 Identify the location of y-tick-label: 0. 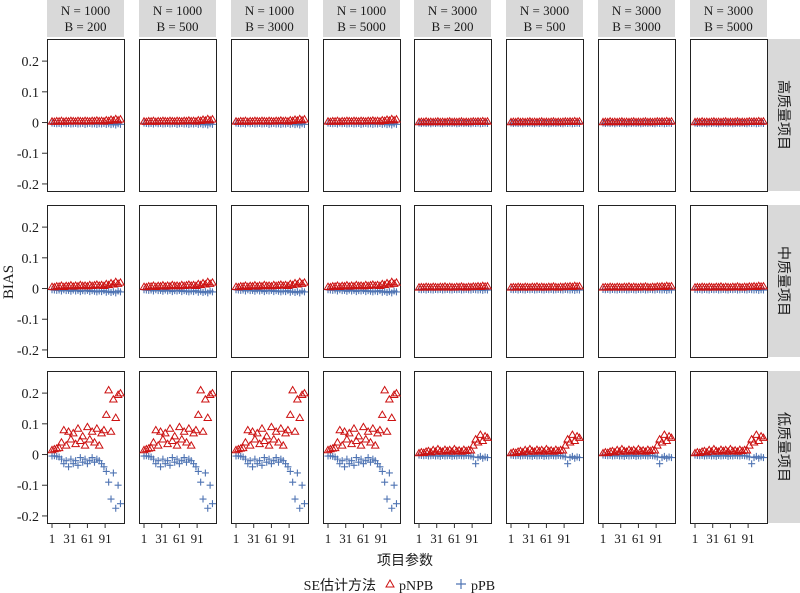
(35, 124).